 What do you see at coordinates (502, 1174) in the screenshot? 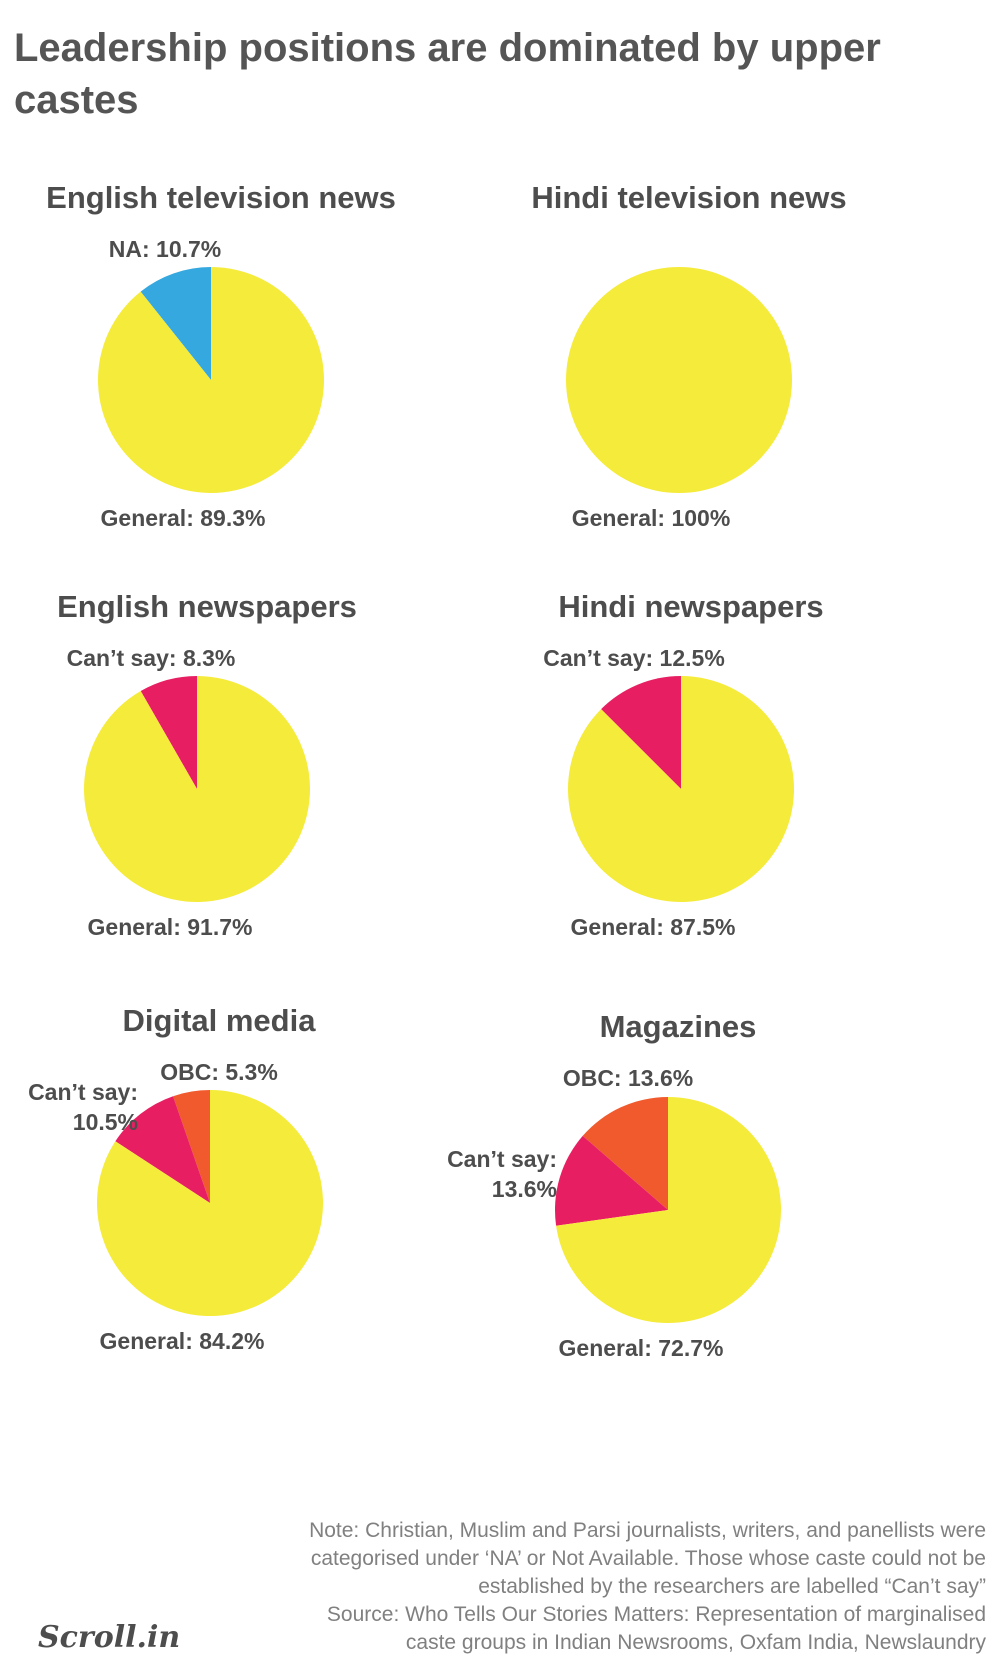
I see `slice-label-can-t-say: Can’t say: 13.6%` at bounding box center [502, 1174].